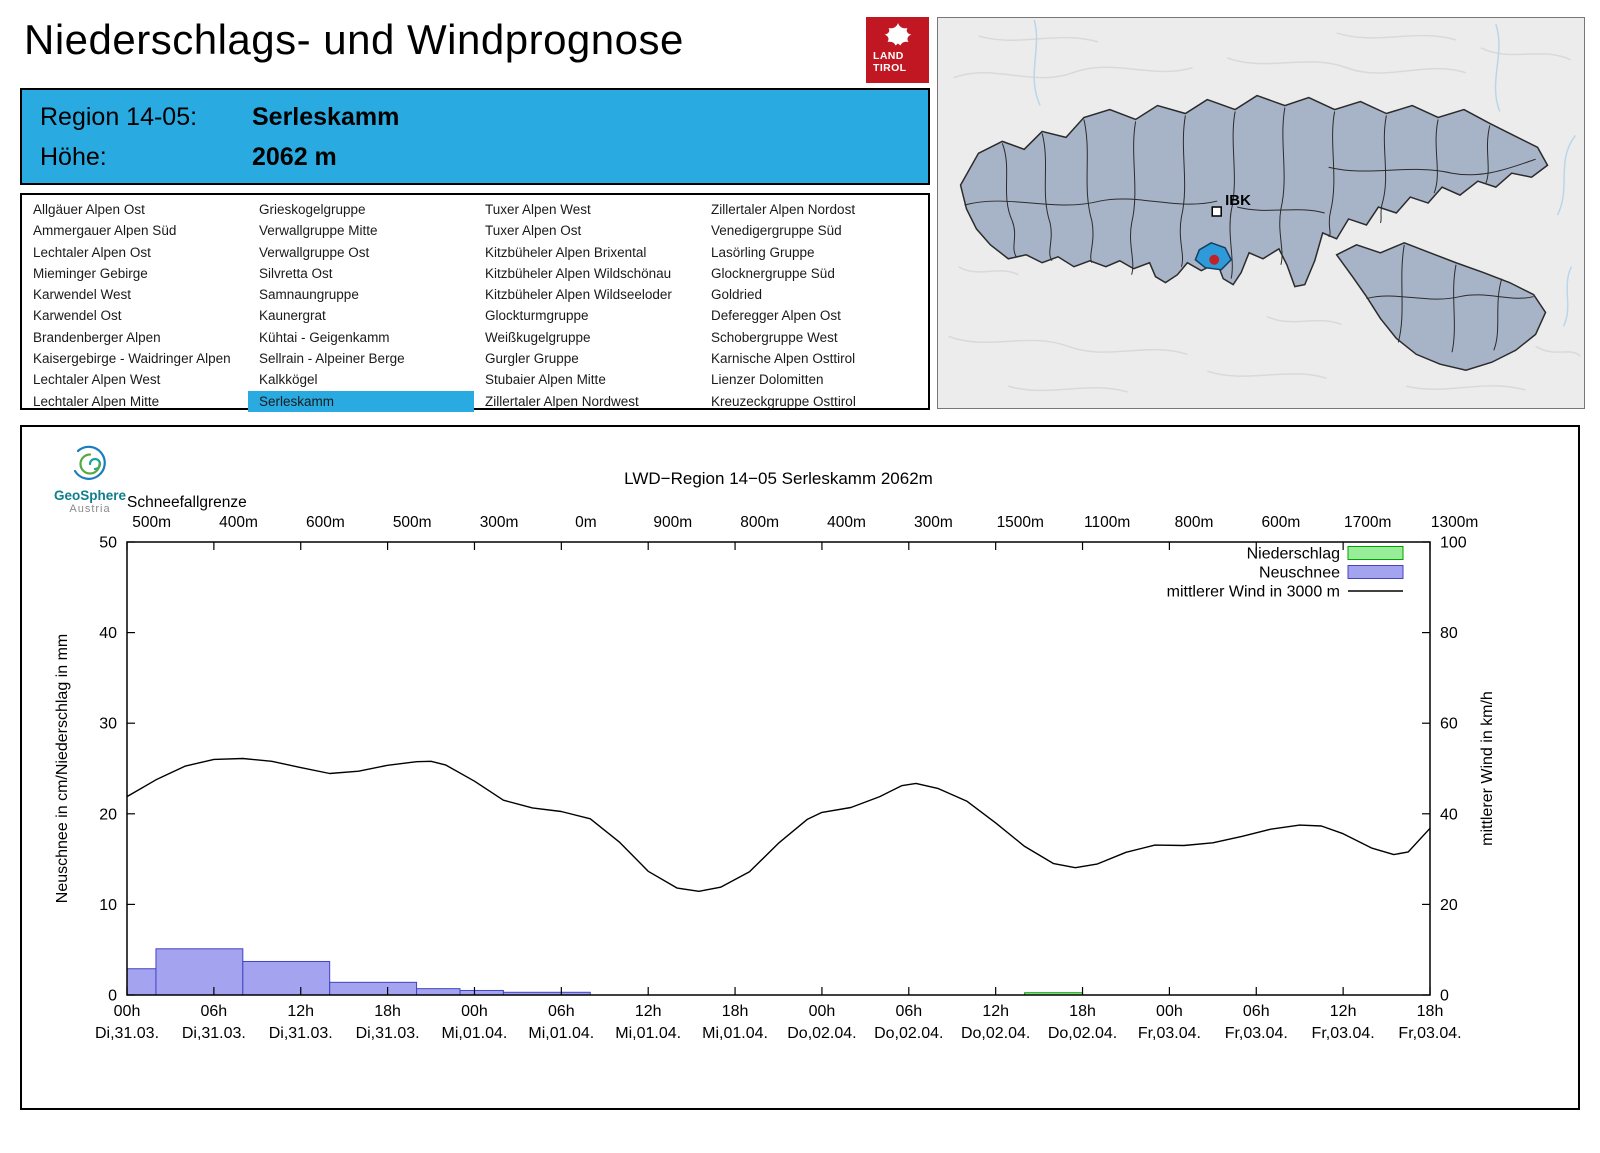 The image size is (1600, 1153). I want to click on river-lines, so click(1304, 173).